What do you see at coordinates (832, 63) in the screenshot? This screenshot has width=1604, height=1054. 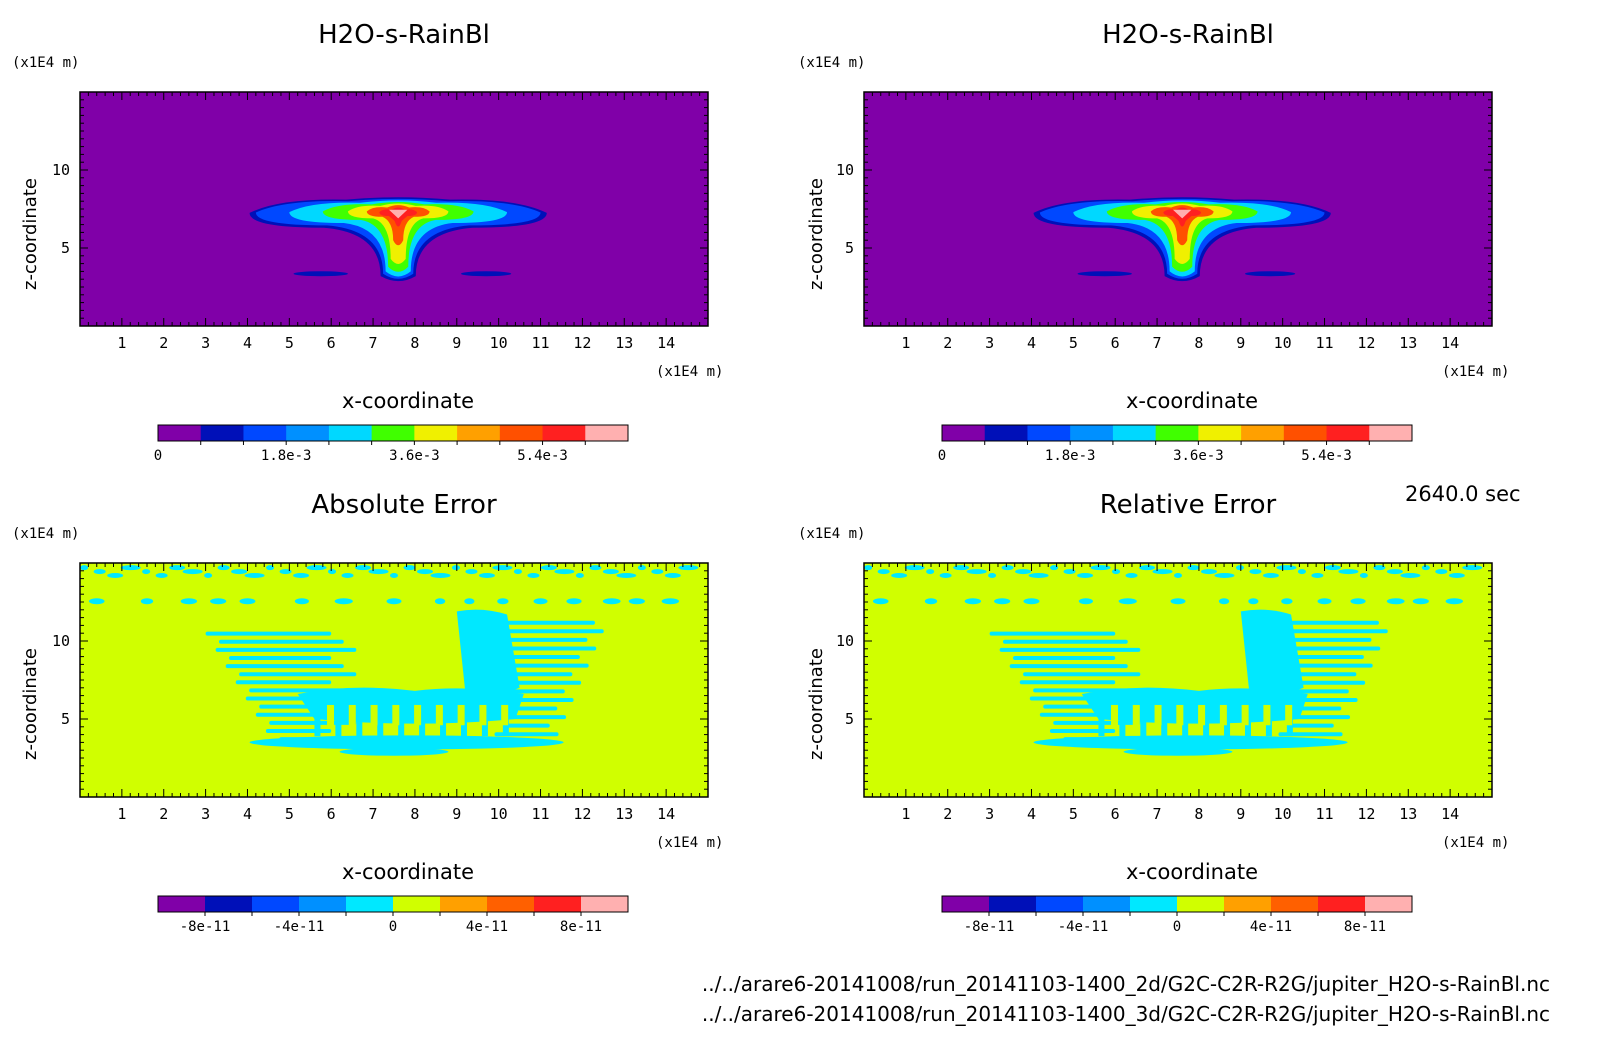 I see `y-unit-2: (x1E4 m)` at bounding box center [832, 63].